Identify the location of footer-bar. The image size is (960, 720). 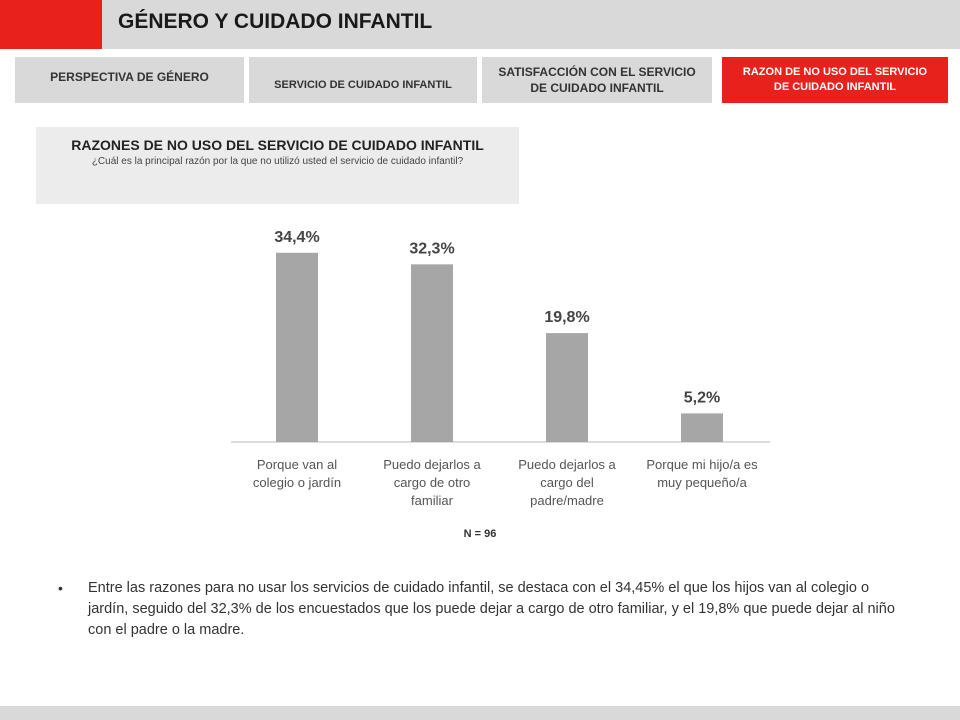
(480, 713).